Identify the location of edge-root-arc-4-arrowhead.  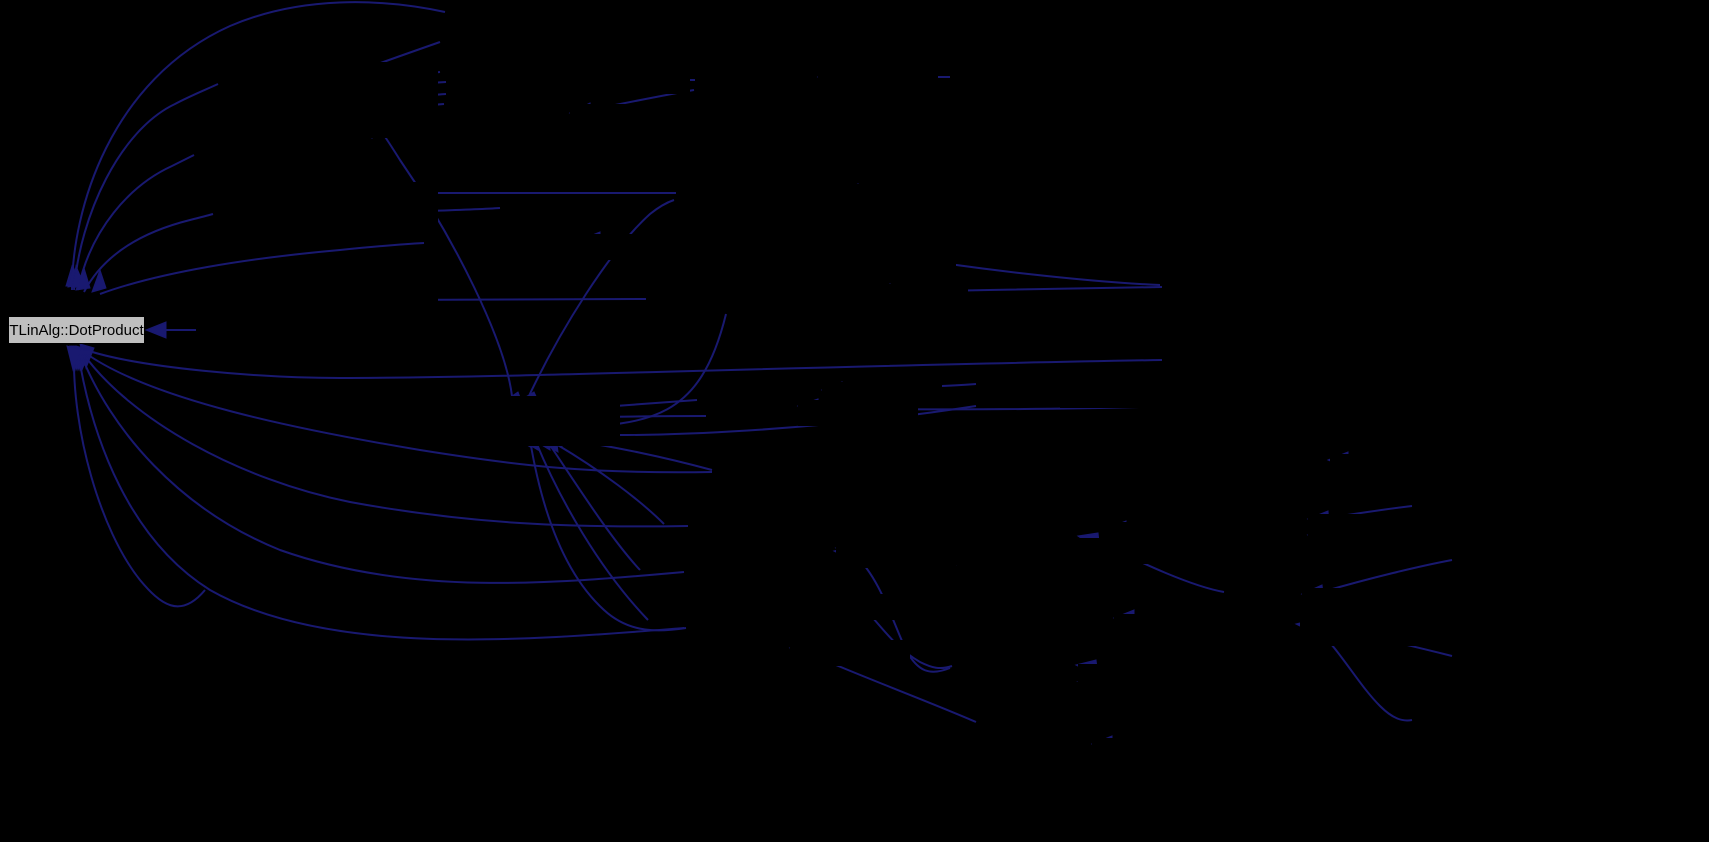
(83, 278).